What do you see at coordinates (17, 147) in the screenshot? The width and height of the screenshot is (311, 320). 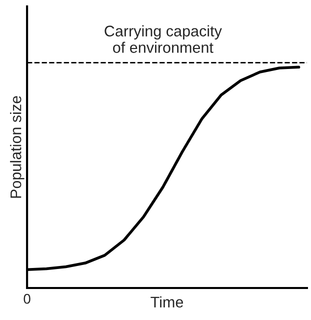 I see `y-axis-title: Population size` at bounding box center [17, 147].